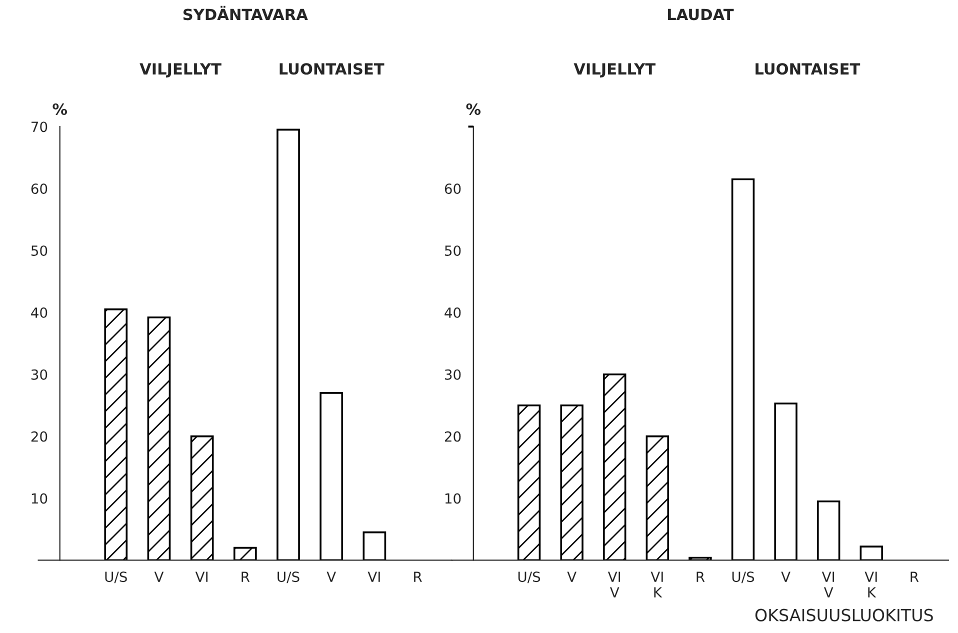 The image size is (958, 633). Describe the element at coordinates (844, 615) in the screenshot. I see `x-axis-title: OKSAISUUSLUOKITUS` at that location.